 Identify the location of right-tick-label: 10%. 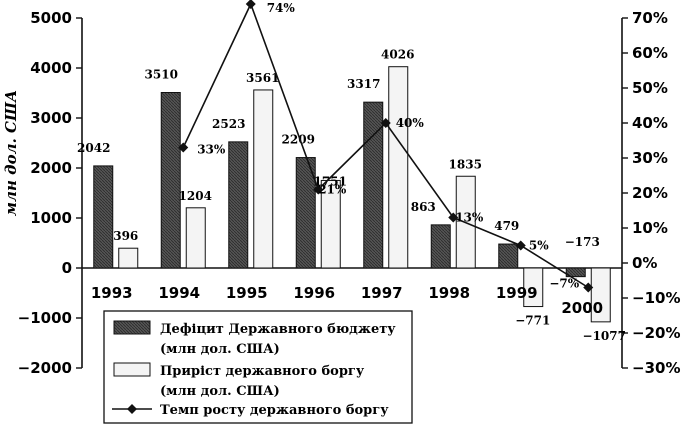
(650, 228).